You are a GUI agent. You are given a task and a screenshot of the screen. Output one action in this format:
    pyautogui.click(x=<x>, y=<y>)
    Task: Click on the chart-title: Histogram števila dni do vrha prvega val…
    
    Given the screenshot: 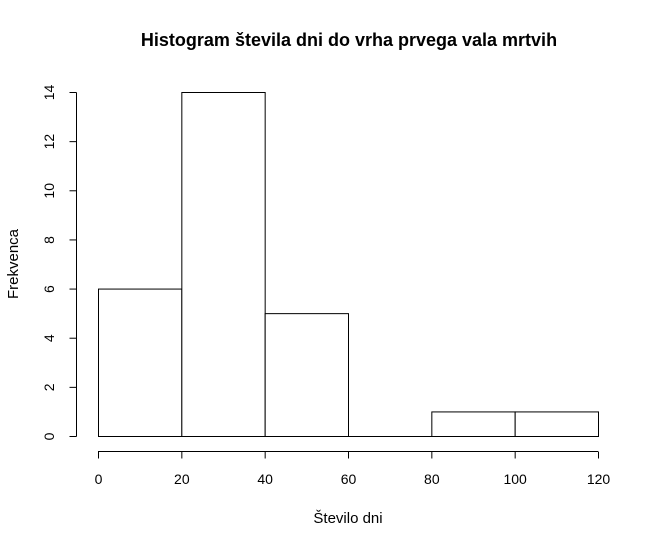 What is the action you would take?
    pyautogui.click(x=349, y=40)
    